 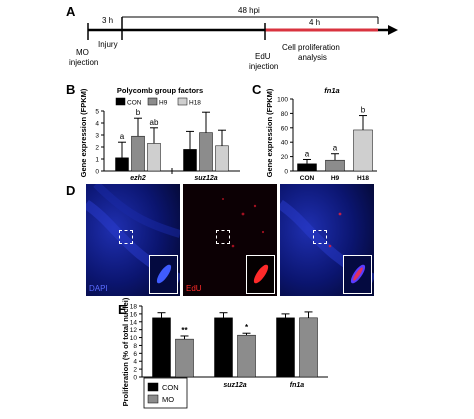 I want to click on chart-b-title: Polycomb group factors, so click(x=160, y=90).